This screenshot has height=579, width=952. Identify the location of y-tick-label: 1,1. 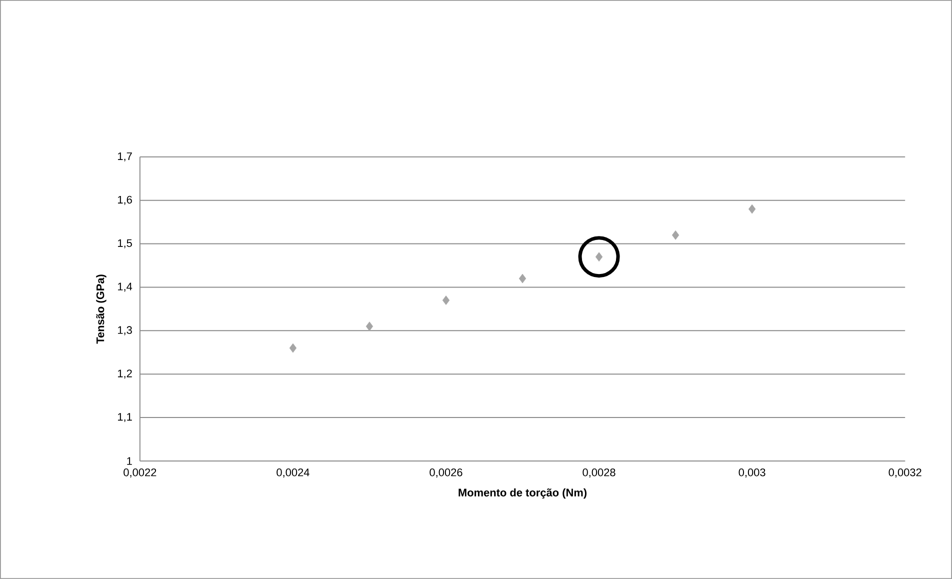
(125, 417).